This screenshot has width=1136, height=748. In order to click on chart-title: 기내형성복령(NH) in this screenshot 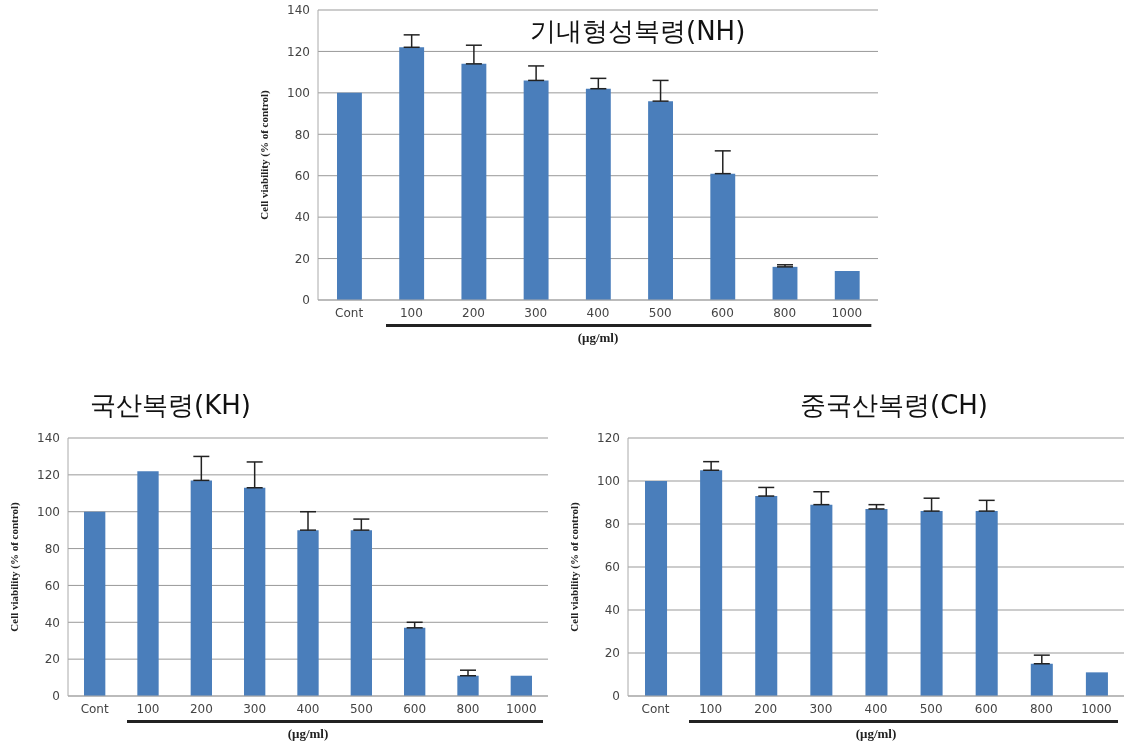, I will do `click(638, 31)`.